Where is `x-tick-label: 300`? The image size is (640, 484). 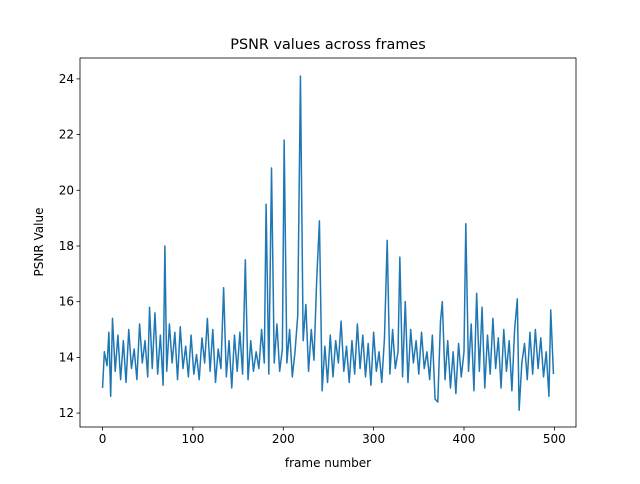 x-tick-label: 300 is located at coordinates (373, 439).